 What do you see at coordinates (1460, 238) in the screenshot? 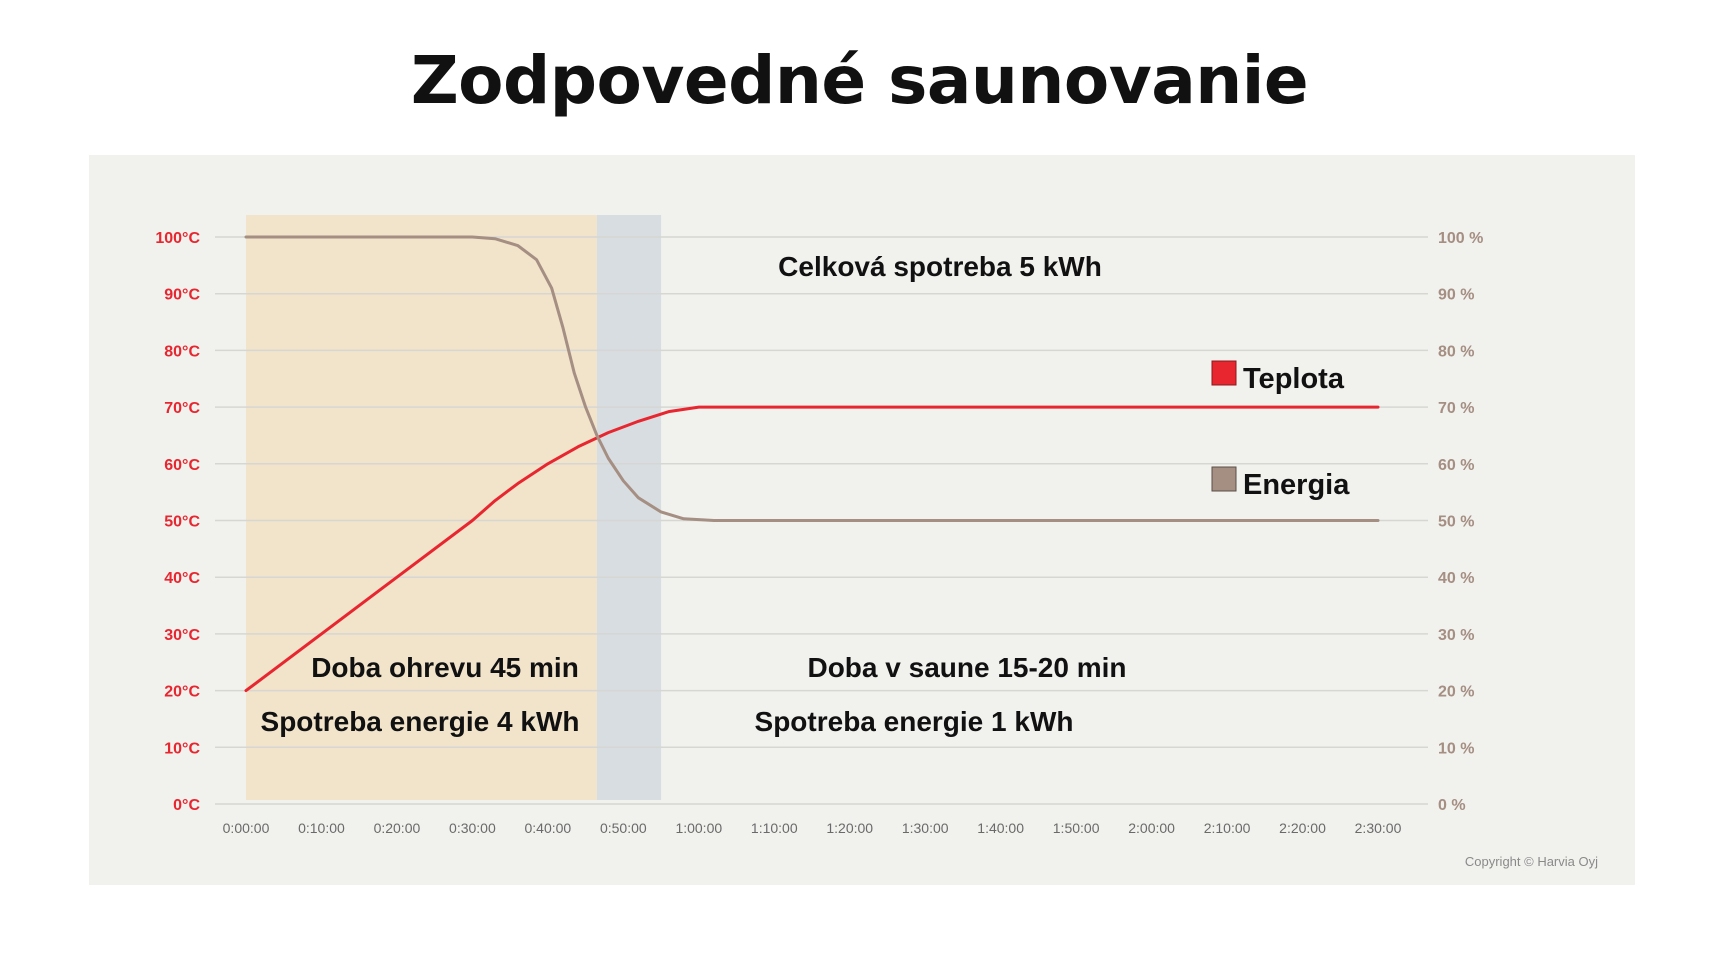
I see `y-right-tick-label: 100 %` at bounding box center [1460, 238].